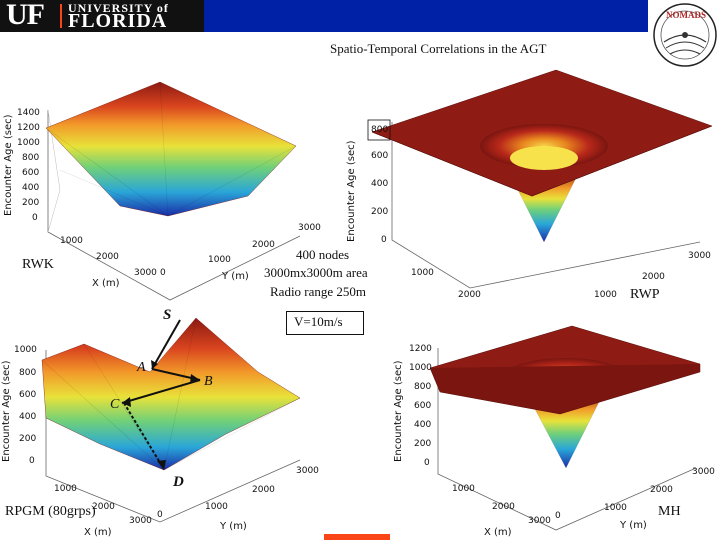 The height and width of the screenshot is (540, 720). Describe the element at coordinates (469, 295) in the screenshot. I see `plot-rwp-x-tick: 2000` at that location.